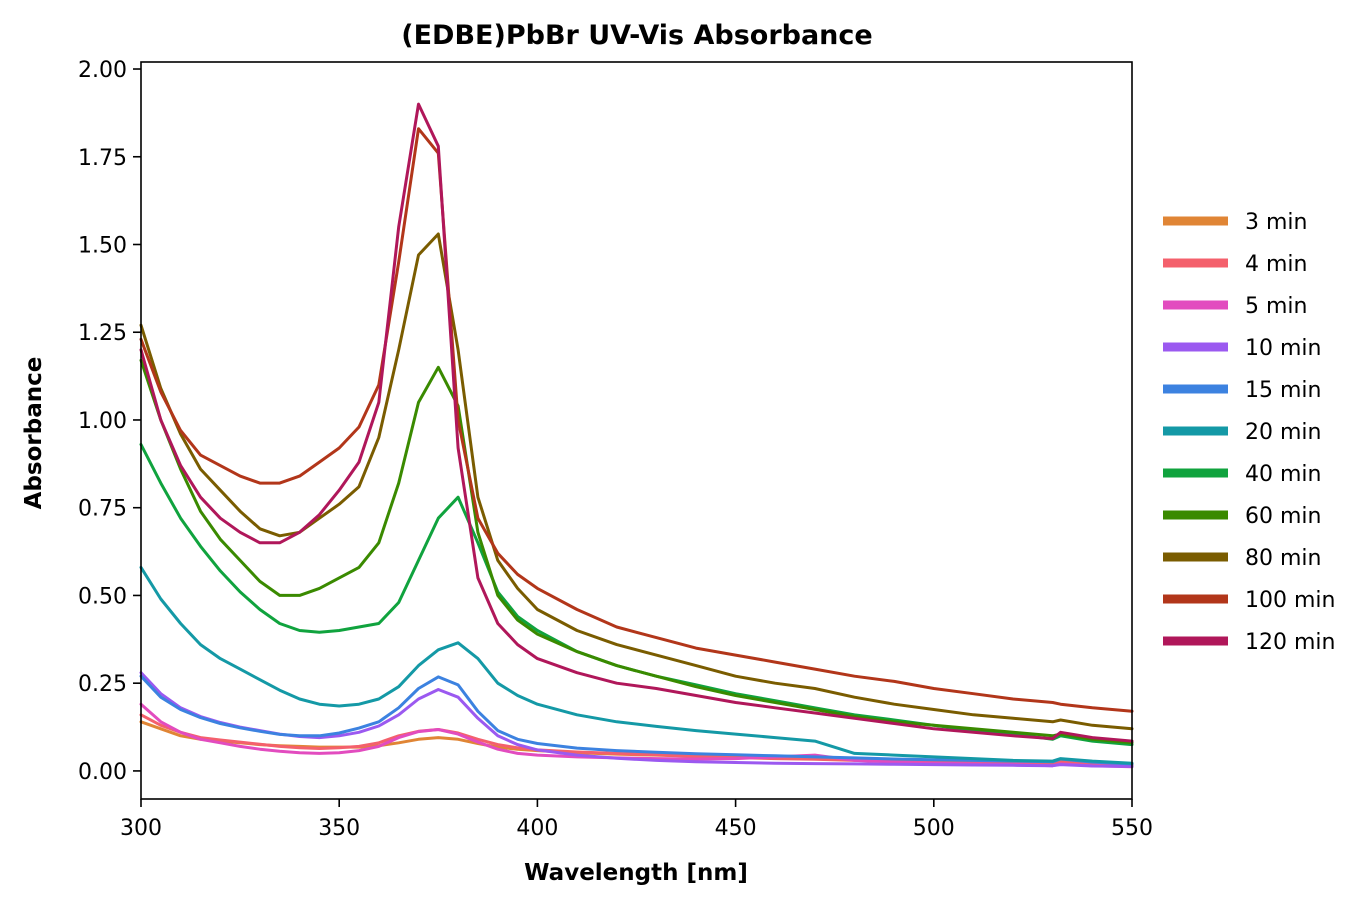  I want to click on x-tick-label: 350, so click(339, 828).